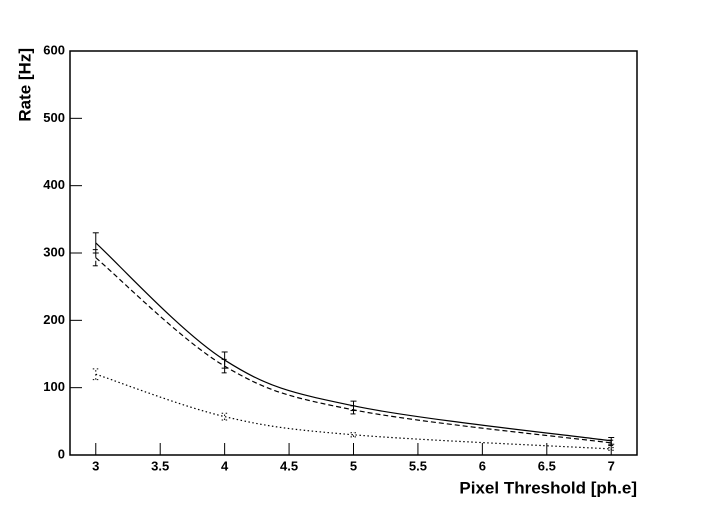 This screenshot has height=506, width=708. What do you see at coordinates (160, 465) in the screenshot?
I see `x-tick-label: 3.5` at bounding box center [160, 465].